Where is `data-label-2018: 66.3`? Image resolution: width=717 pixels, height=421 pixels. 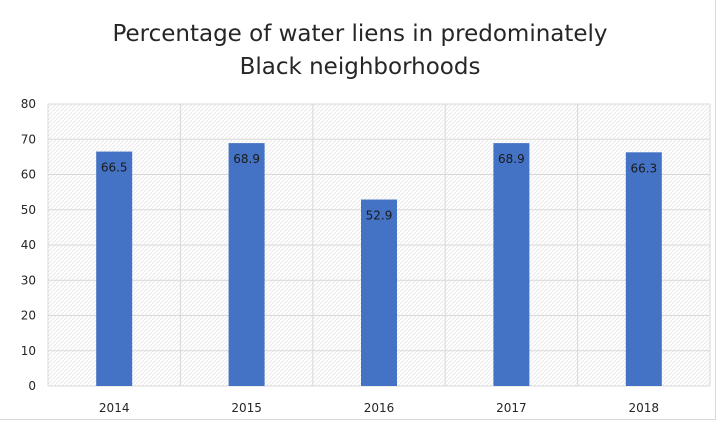 data-label-2018: 66.3 is located at coordinates (643, 168).